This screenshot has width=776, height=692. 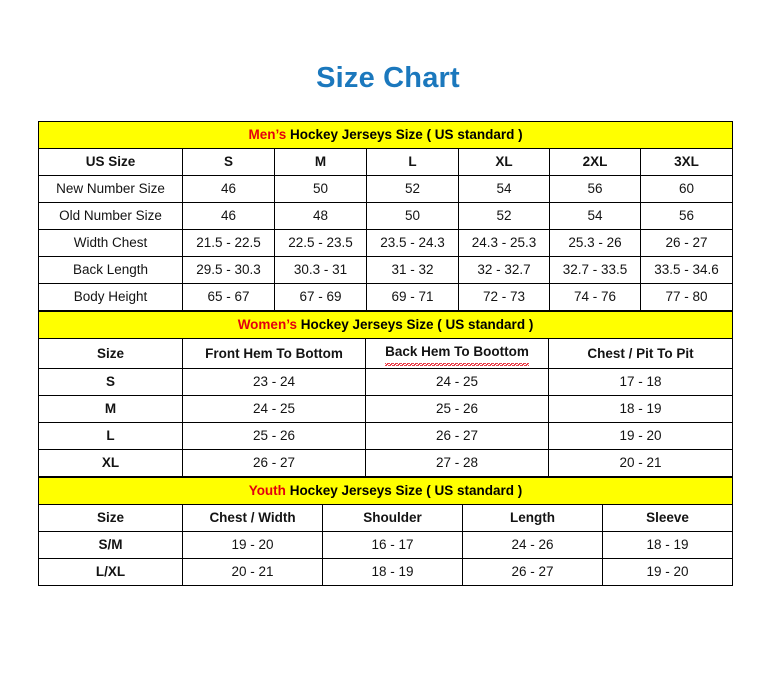 What do you see at coordinates (110, 572) in the screenshot?
I see `size-label: L/XL` at bounding box center [110, 572].